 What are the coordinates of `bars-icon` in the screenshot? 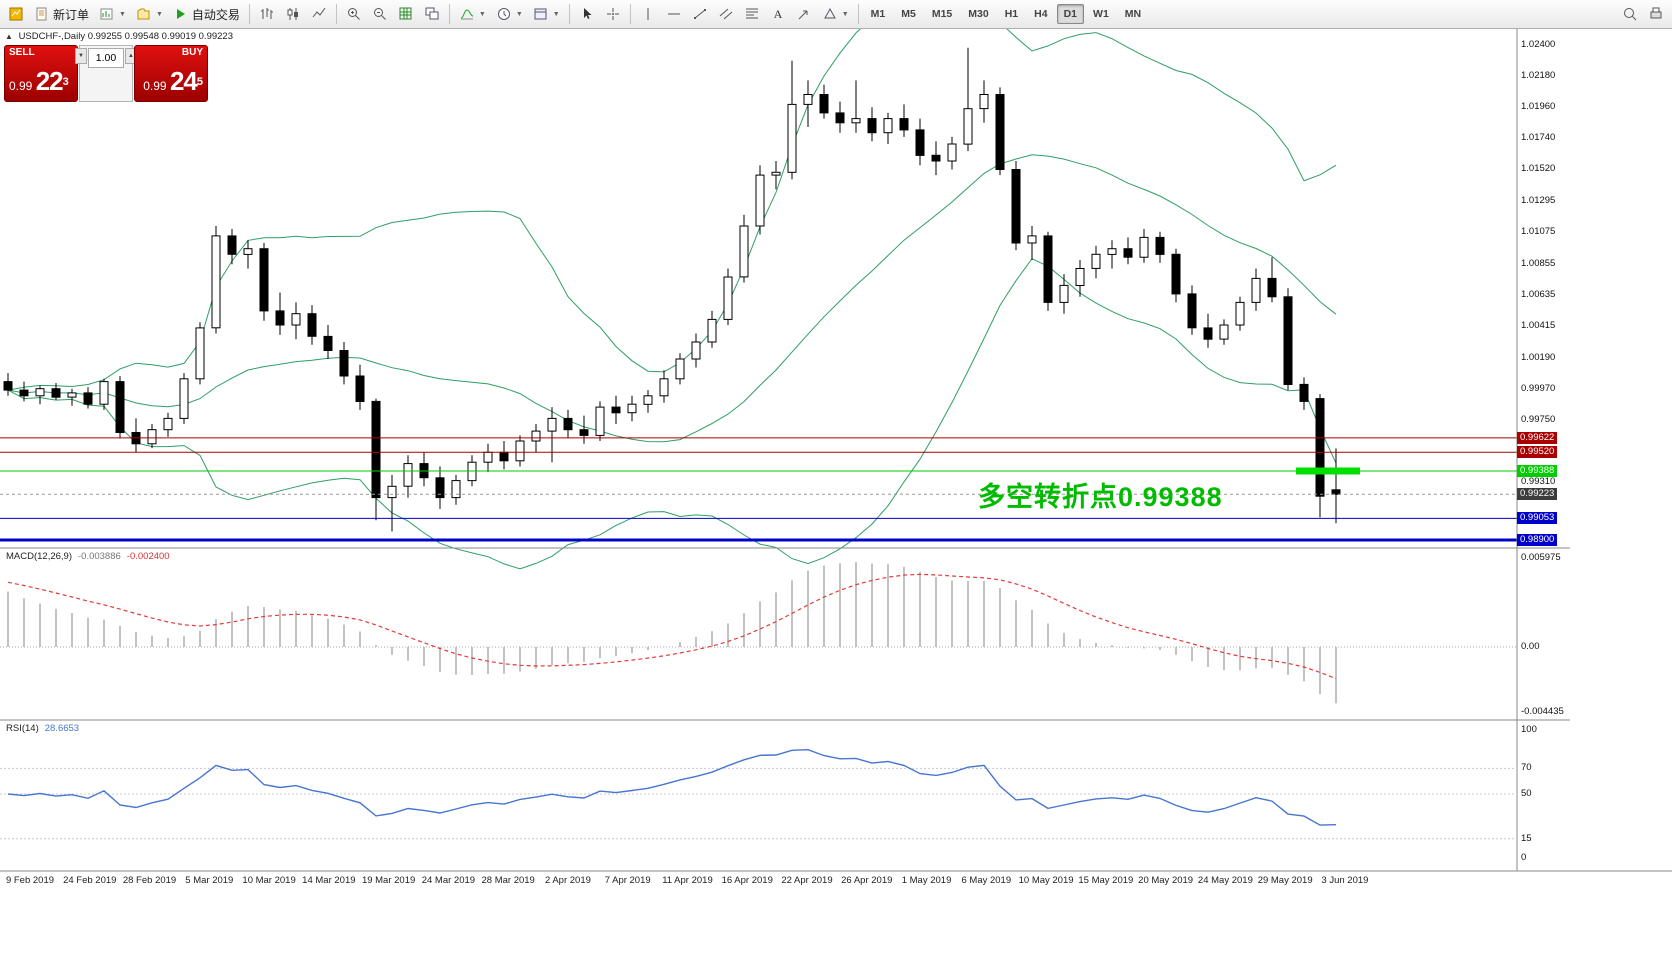 It's located at (266, 13).